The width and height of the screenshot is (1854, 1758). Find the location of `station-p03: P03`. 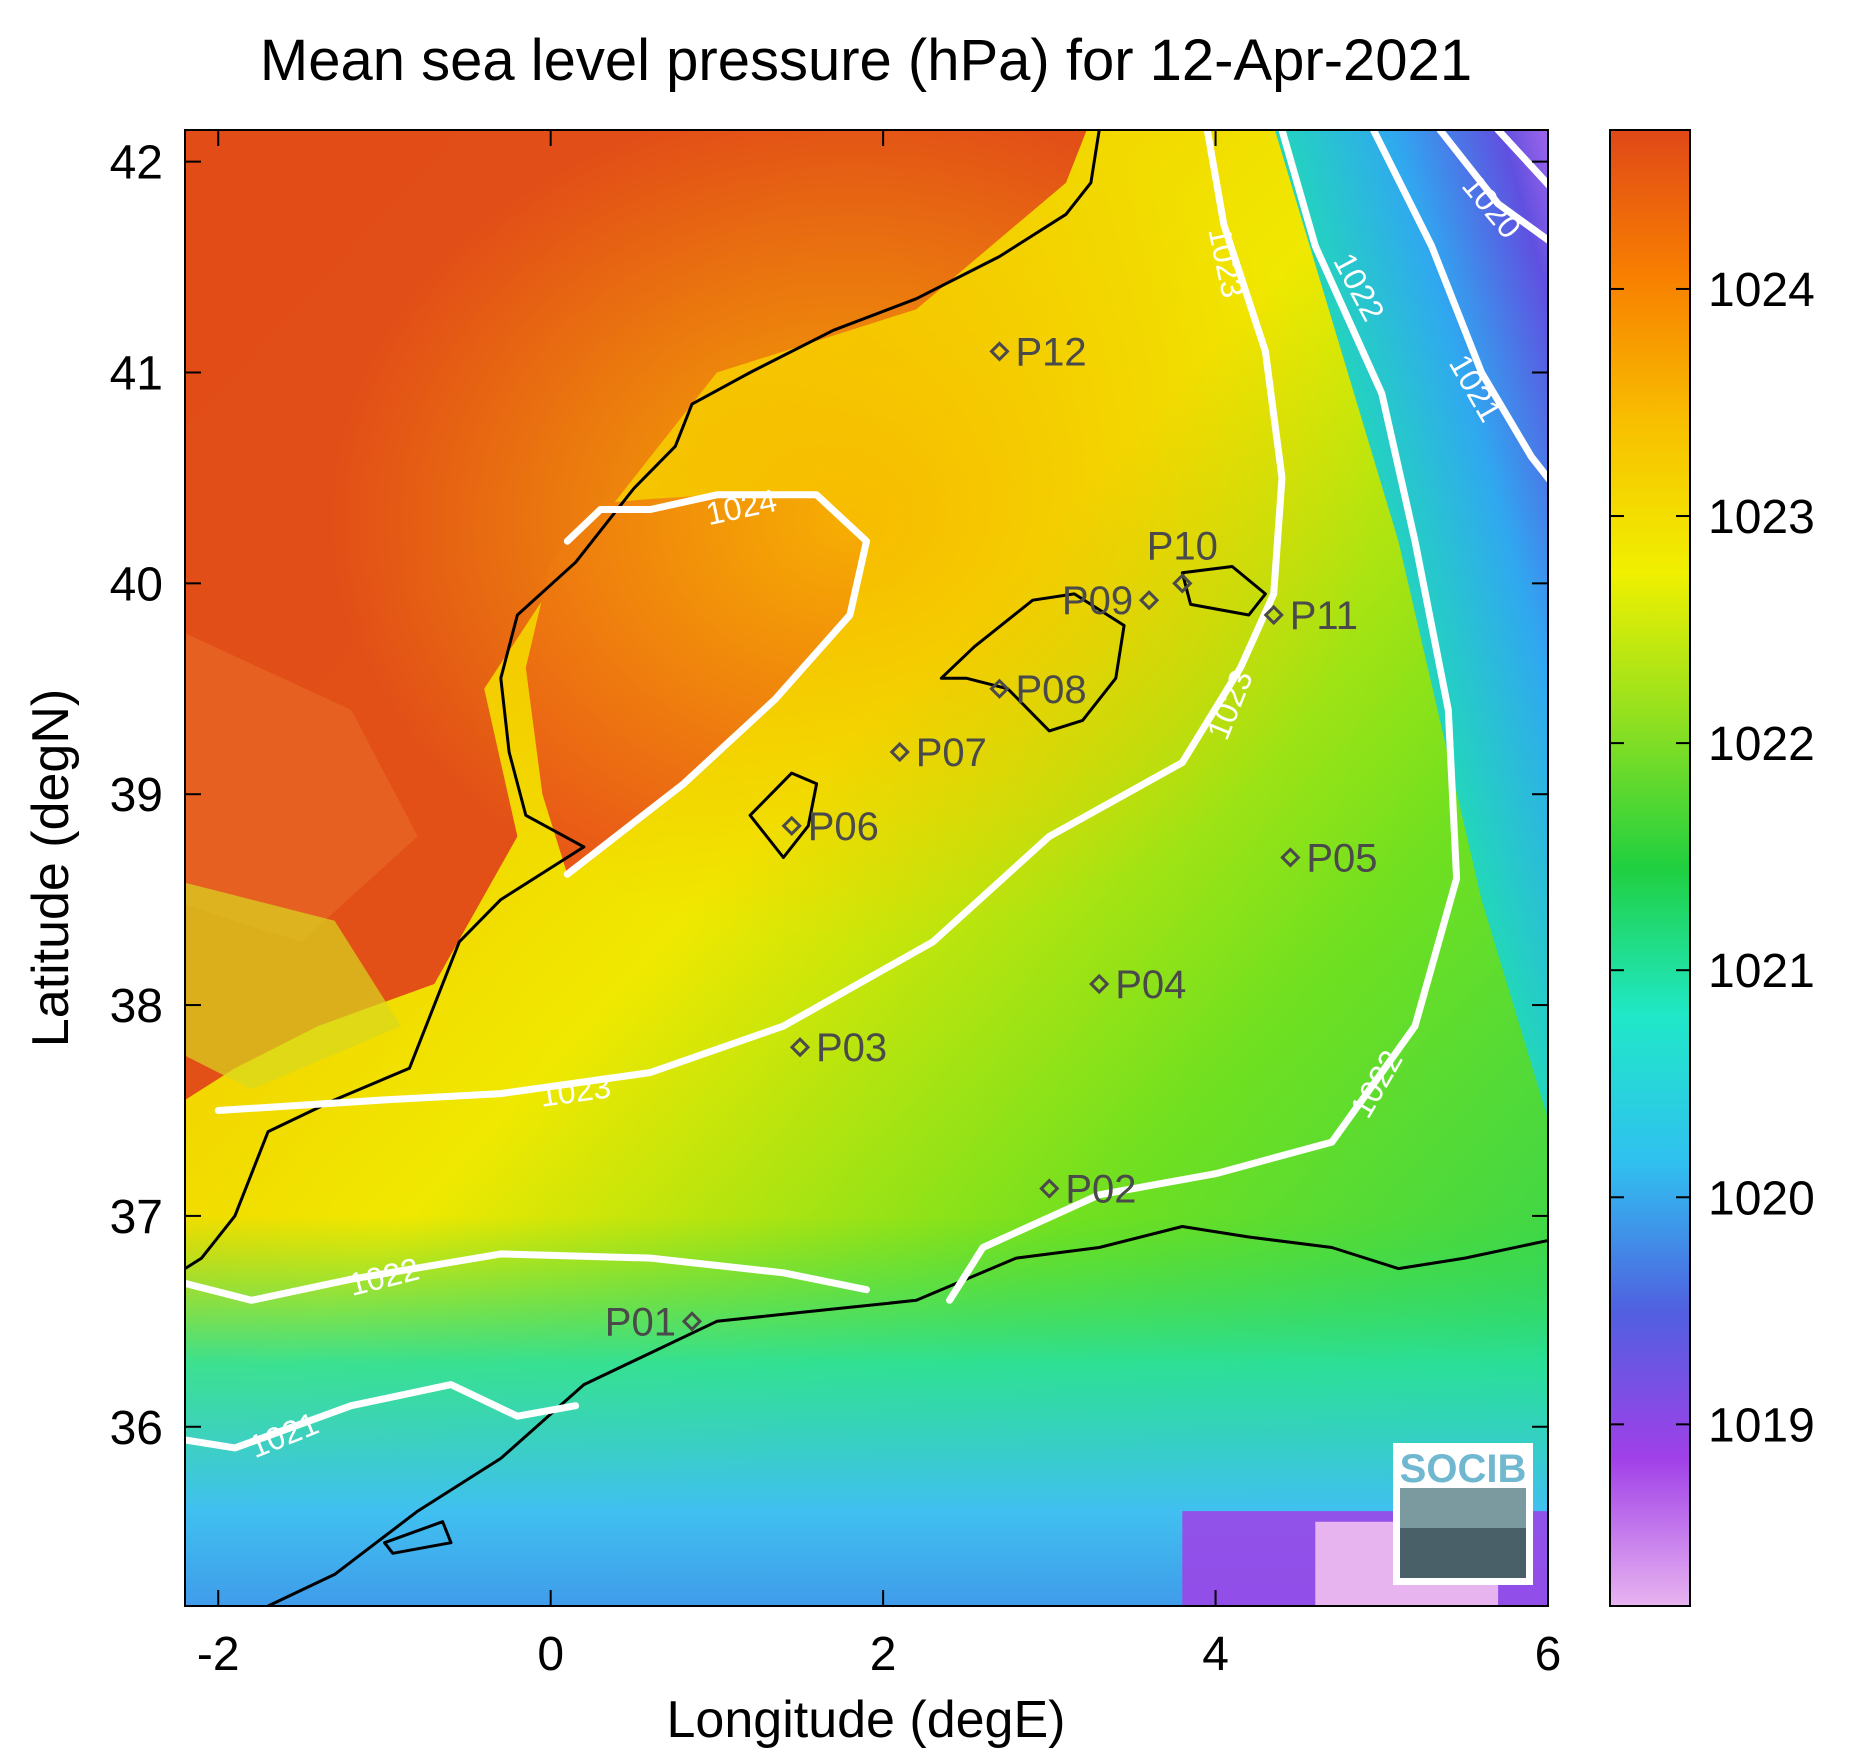

station-p03: P03 is located at coordinates (838, 1048).